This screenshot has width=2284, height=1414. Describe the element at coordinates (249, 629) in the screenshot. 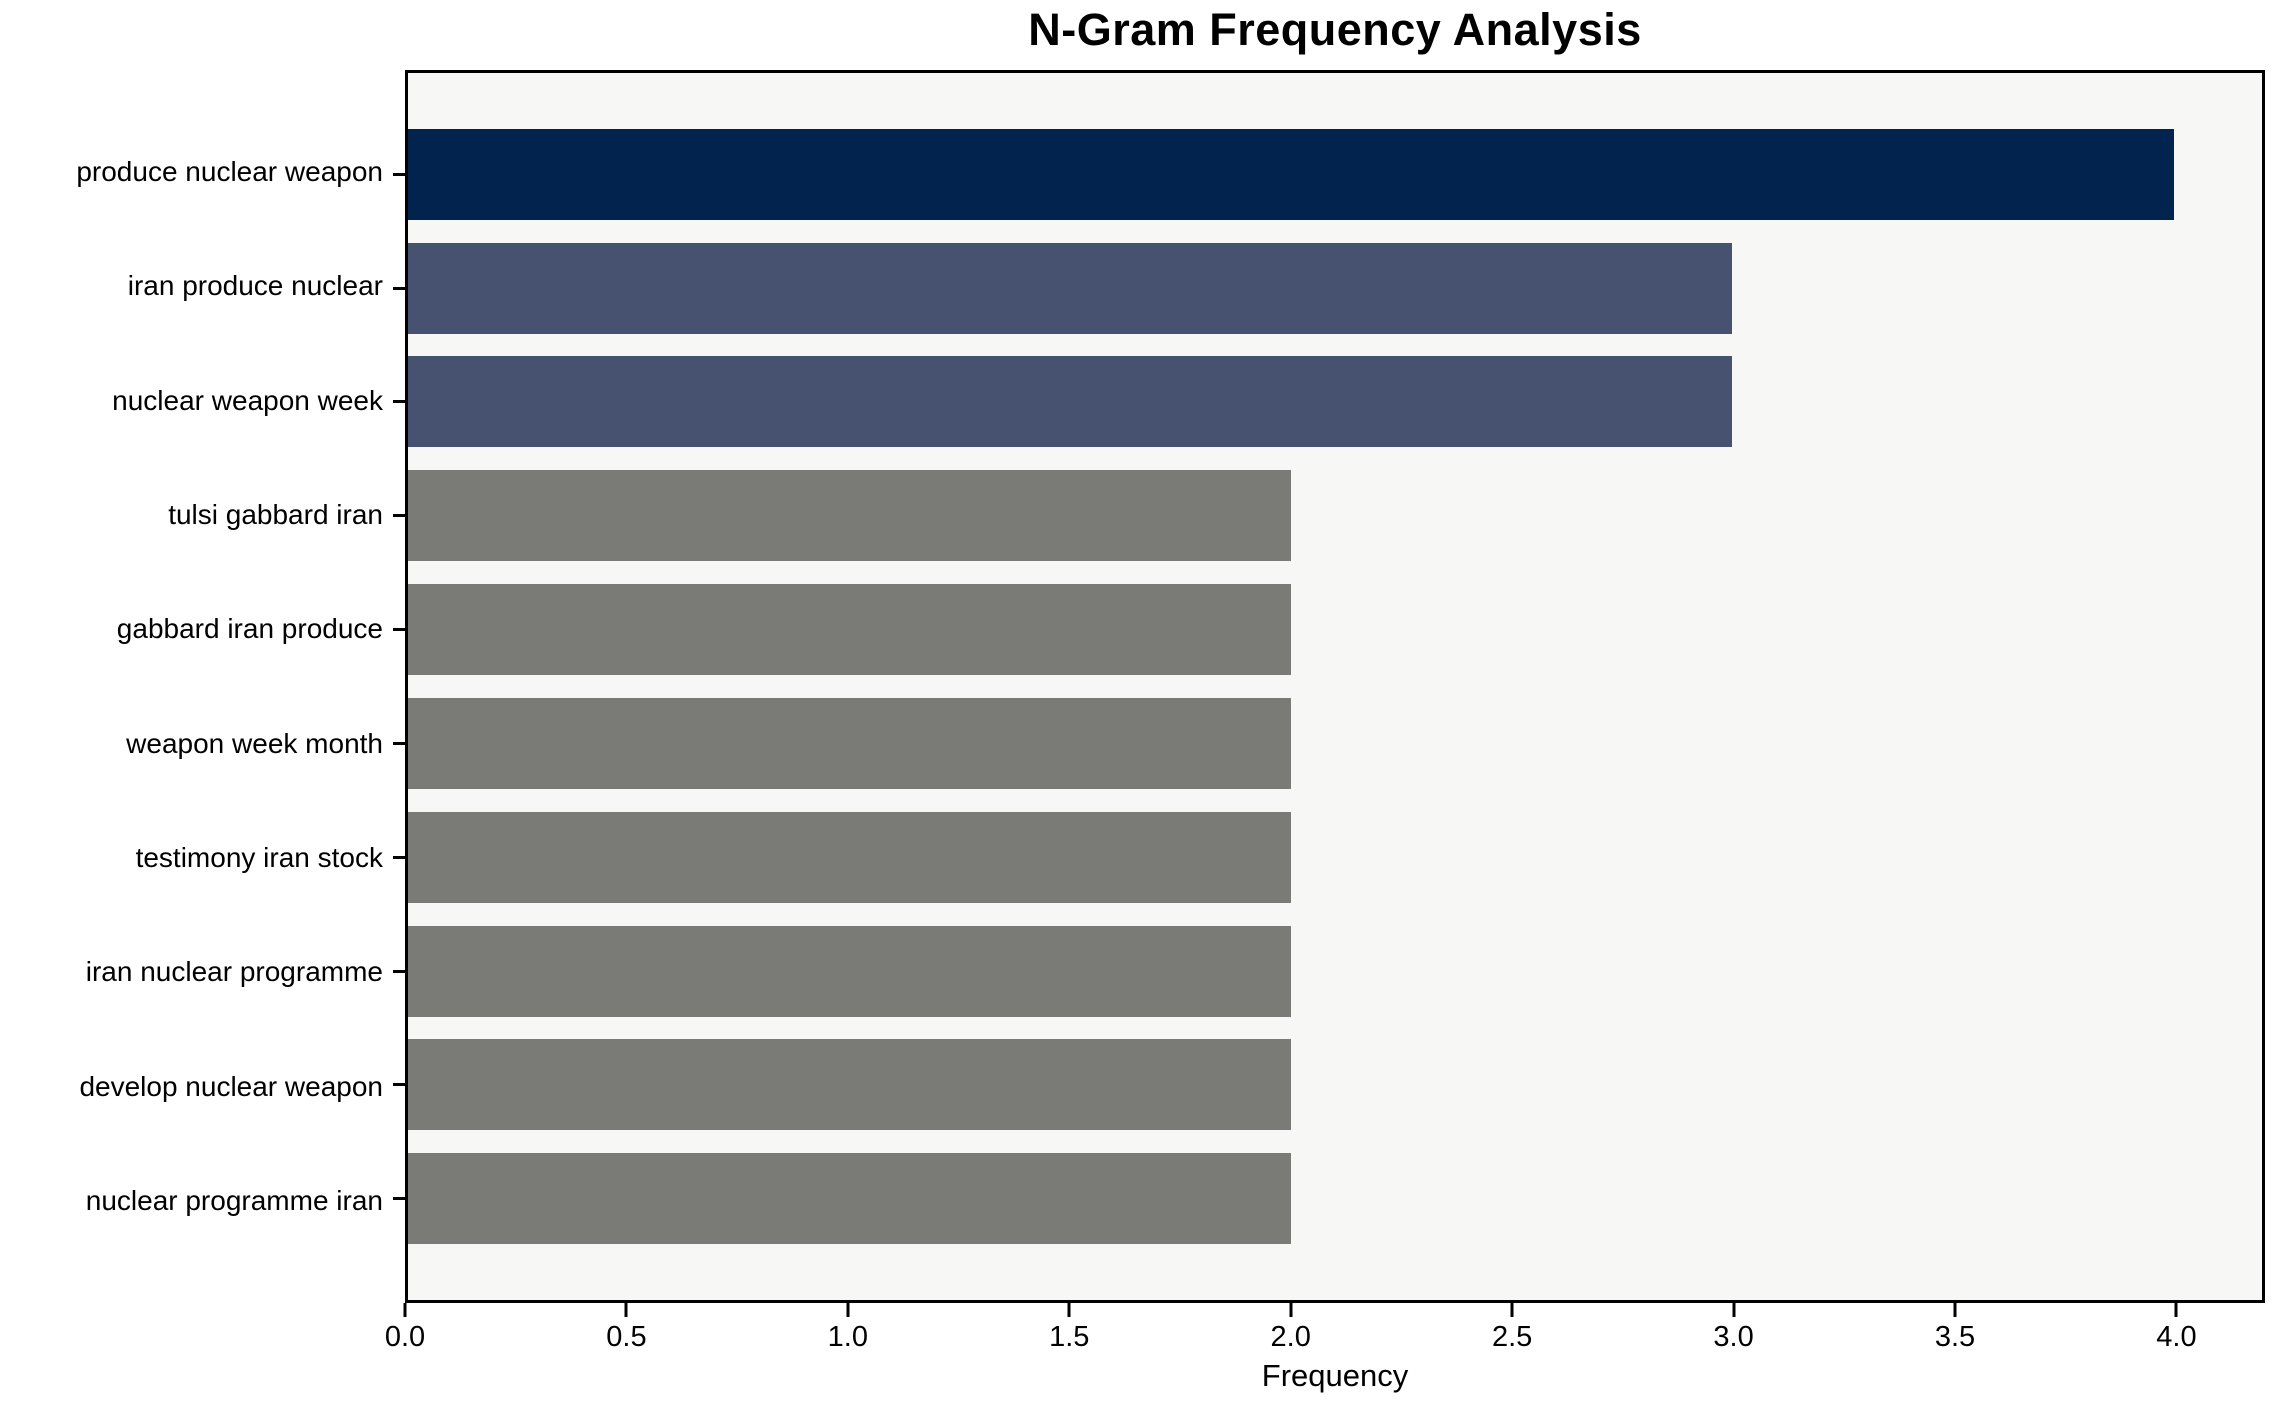

I see `y-tick-label: gabbard iran produce` at that location.